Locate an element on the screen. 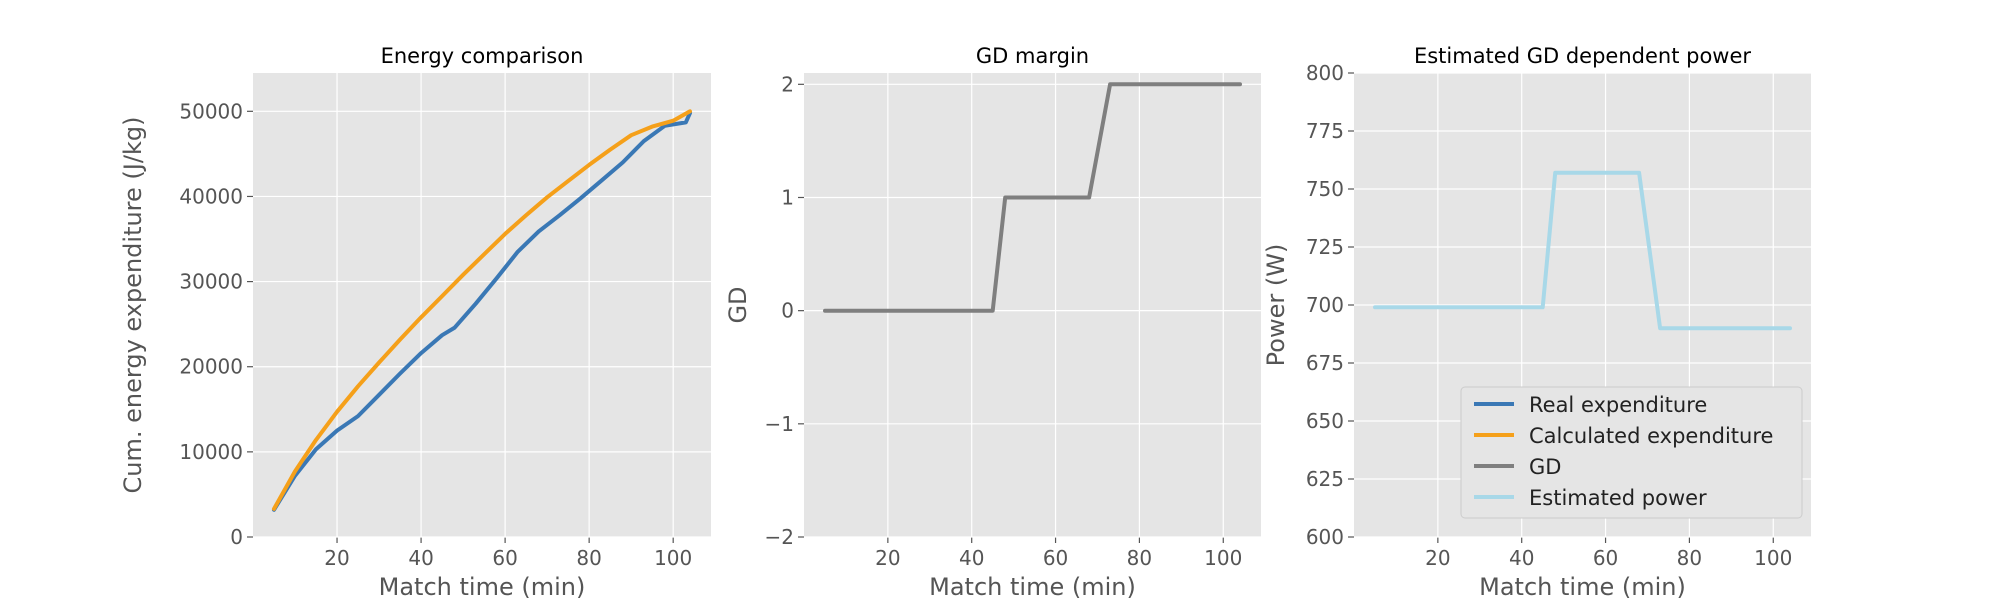  legend-box is located at coordinates (1631, 452).